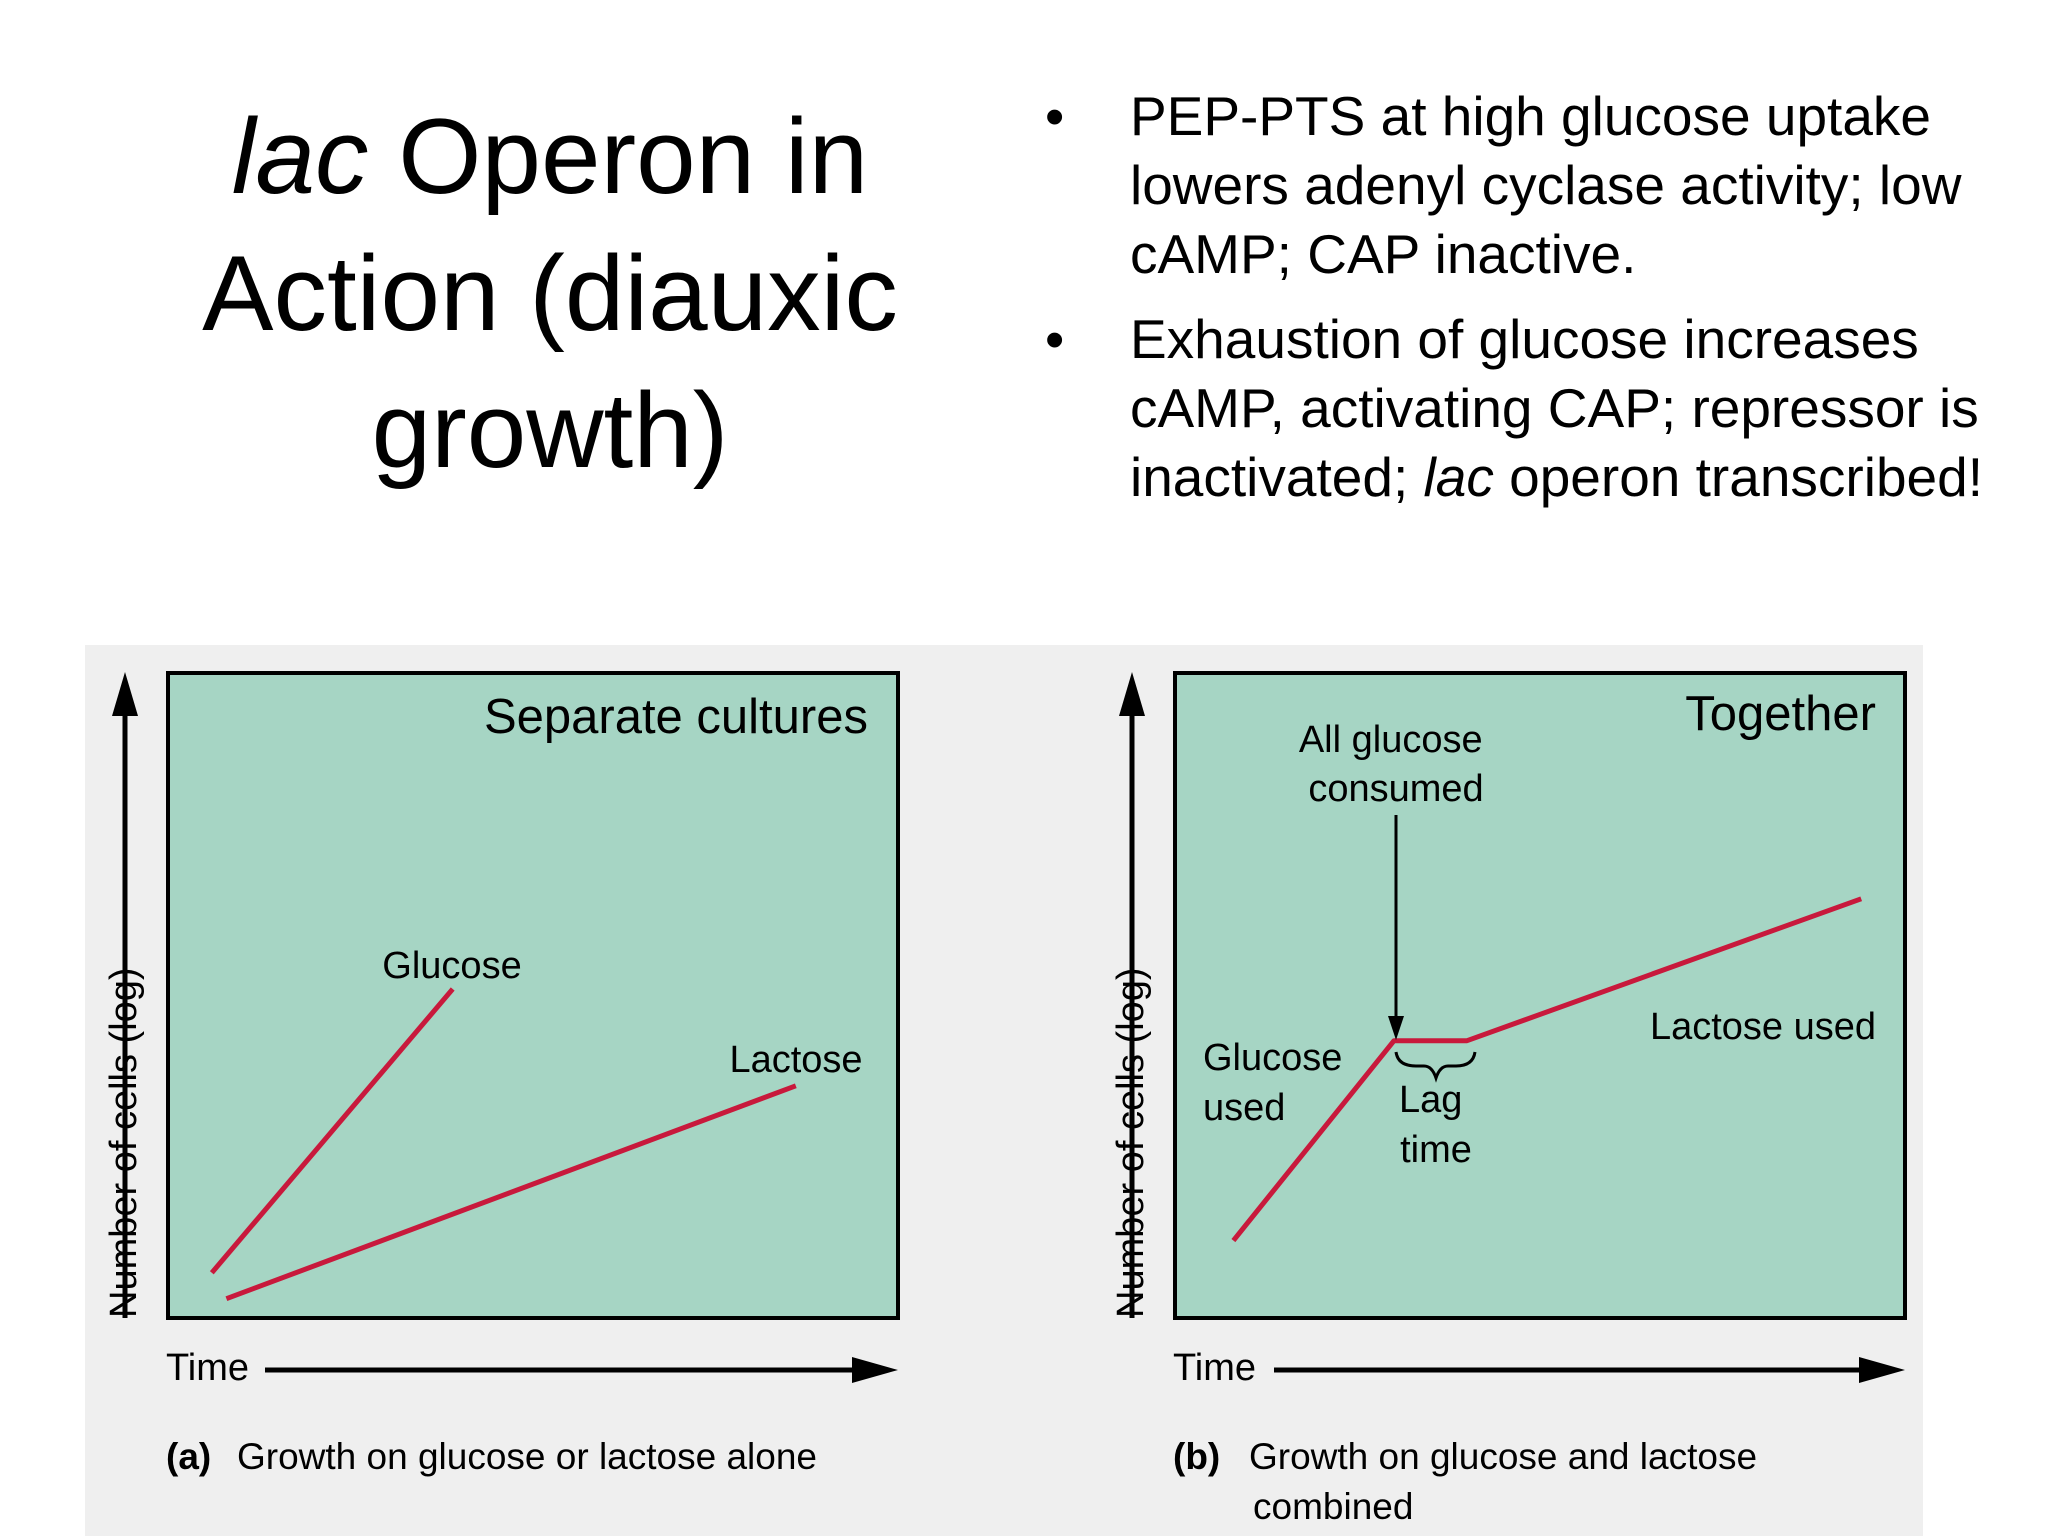 The image size is (2048, 1536). What do you see at coordinates (527, 1456) in the screenshot?
I see `caption-a: Growth on glucose or lactose alone` at bounding box center [527, 1456].